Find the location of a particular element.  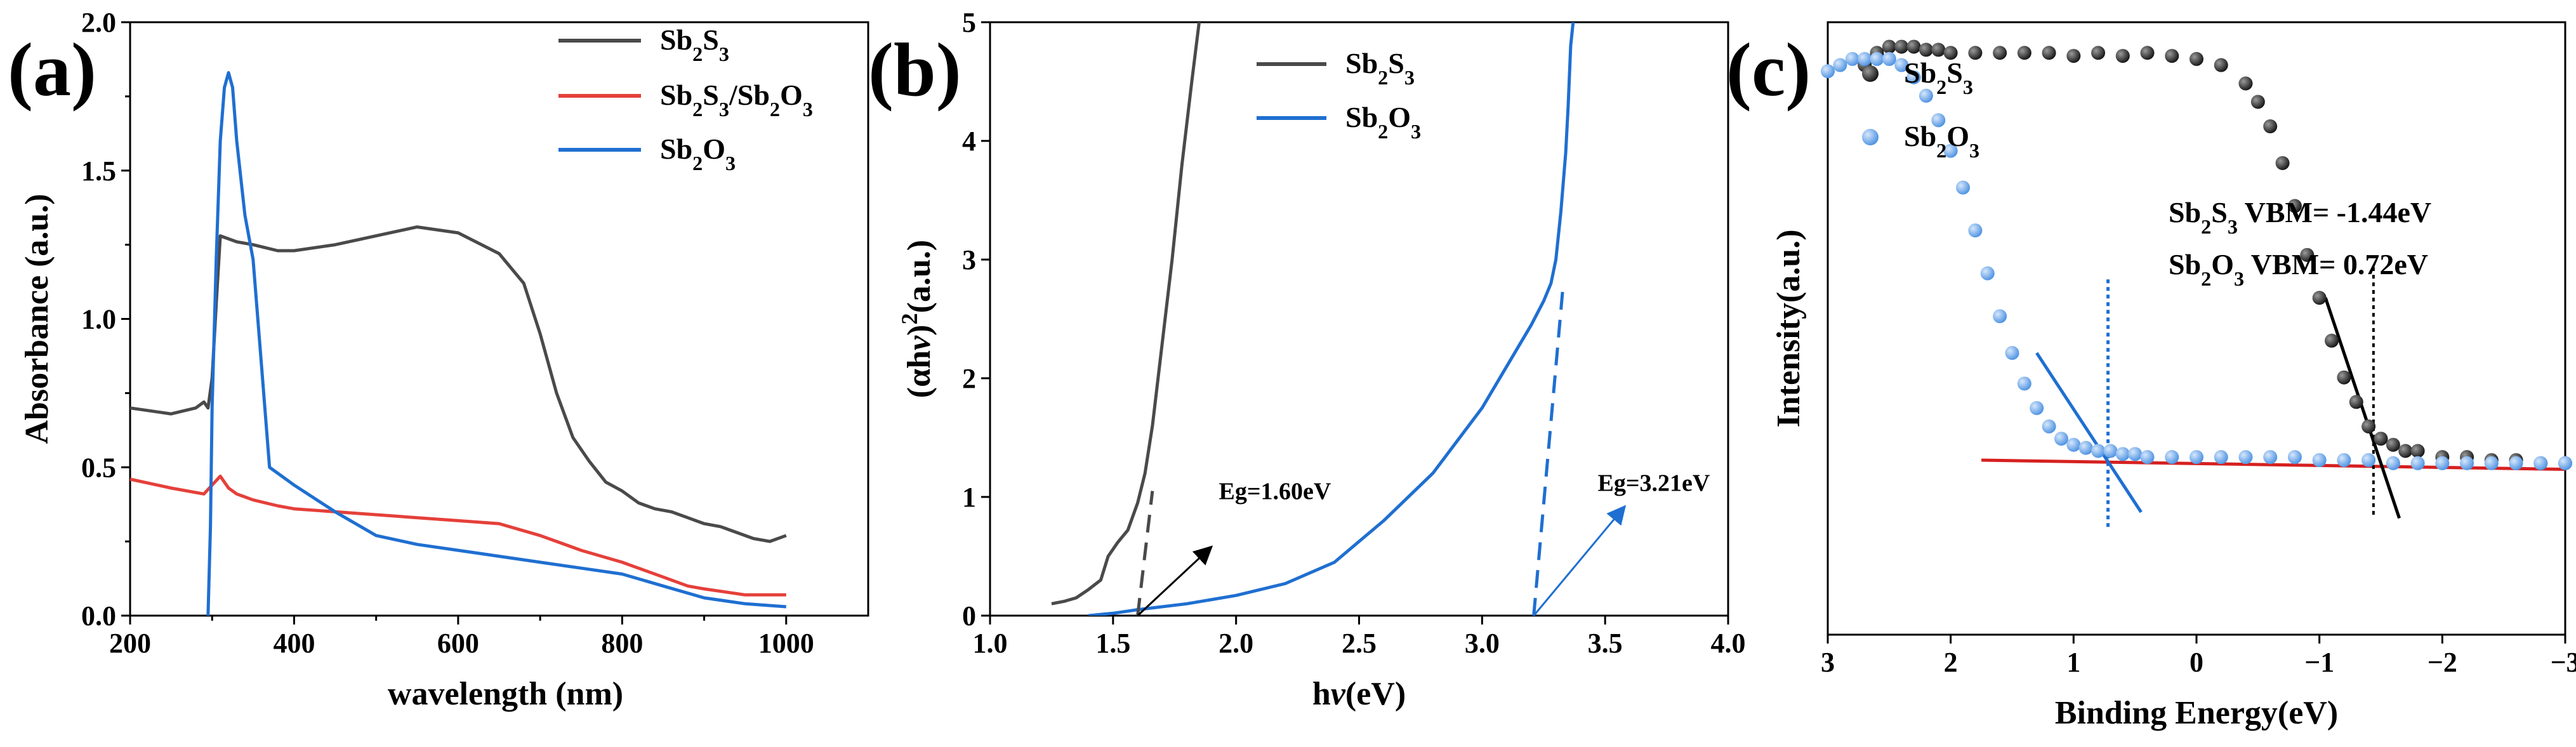

legend-label: Sb2S3 is located at coordinates (694, 44).